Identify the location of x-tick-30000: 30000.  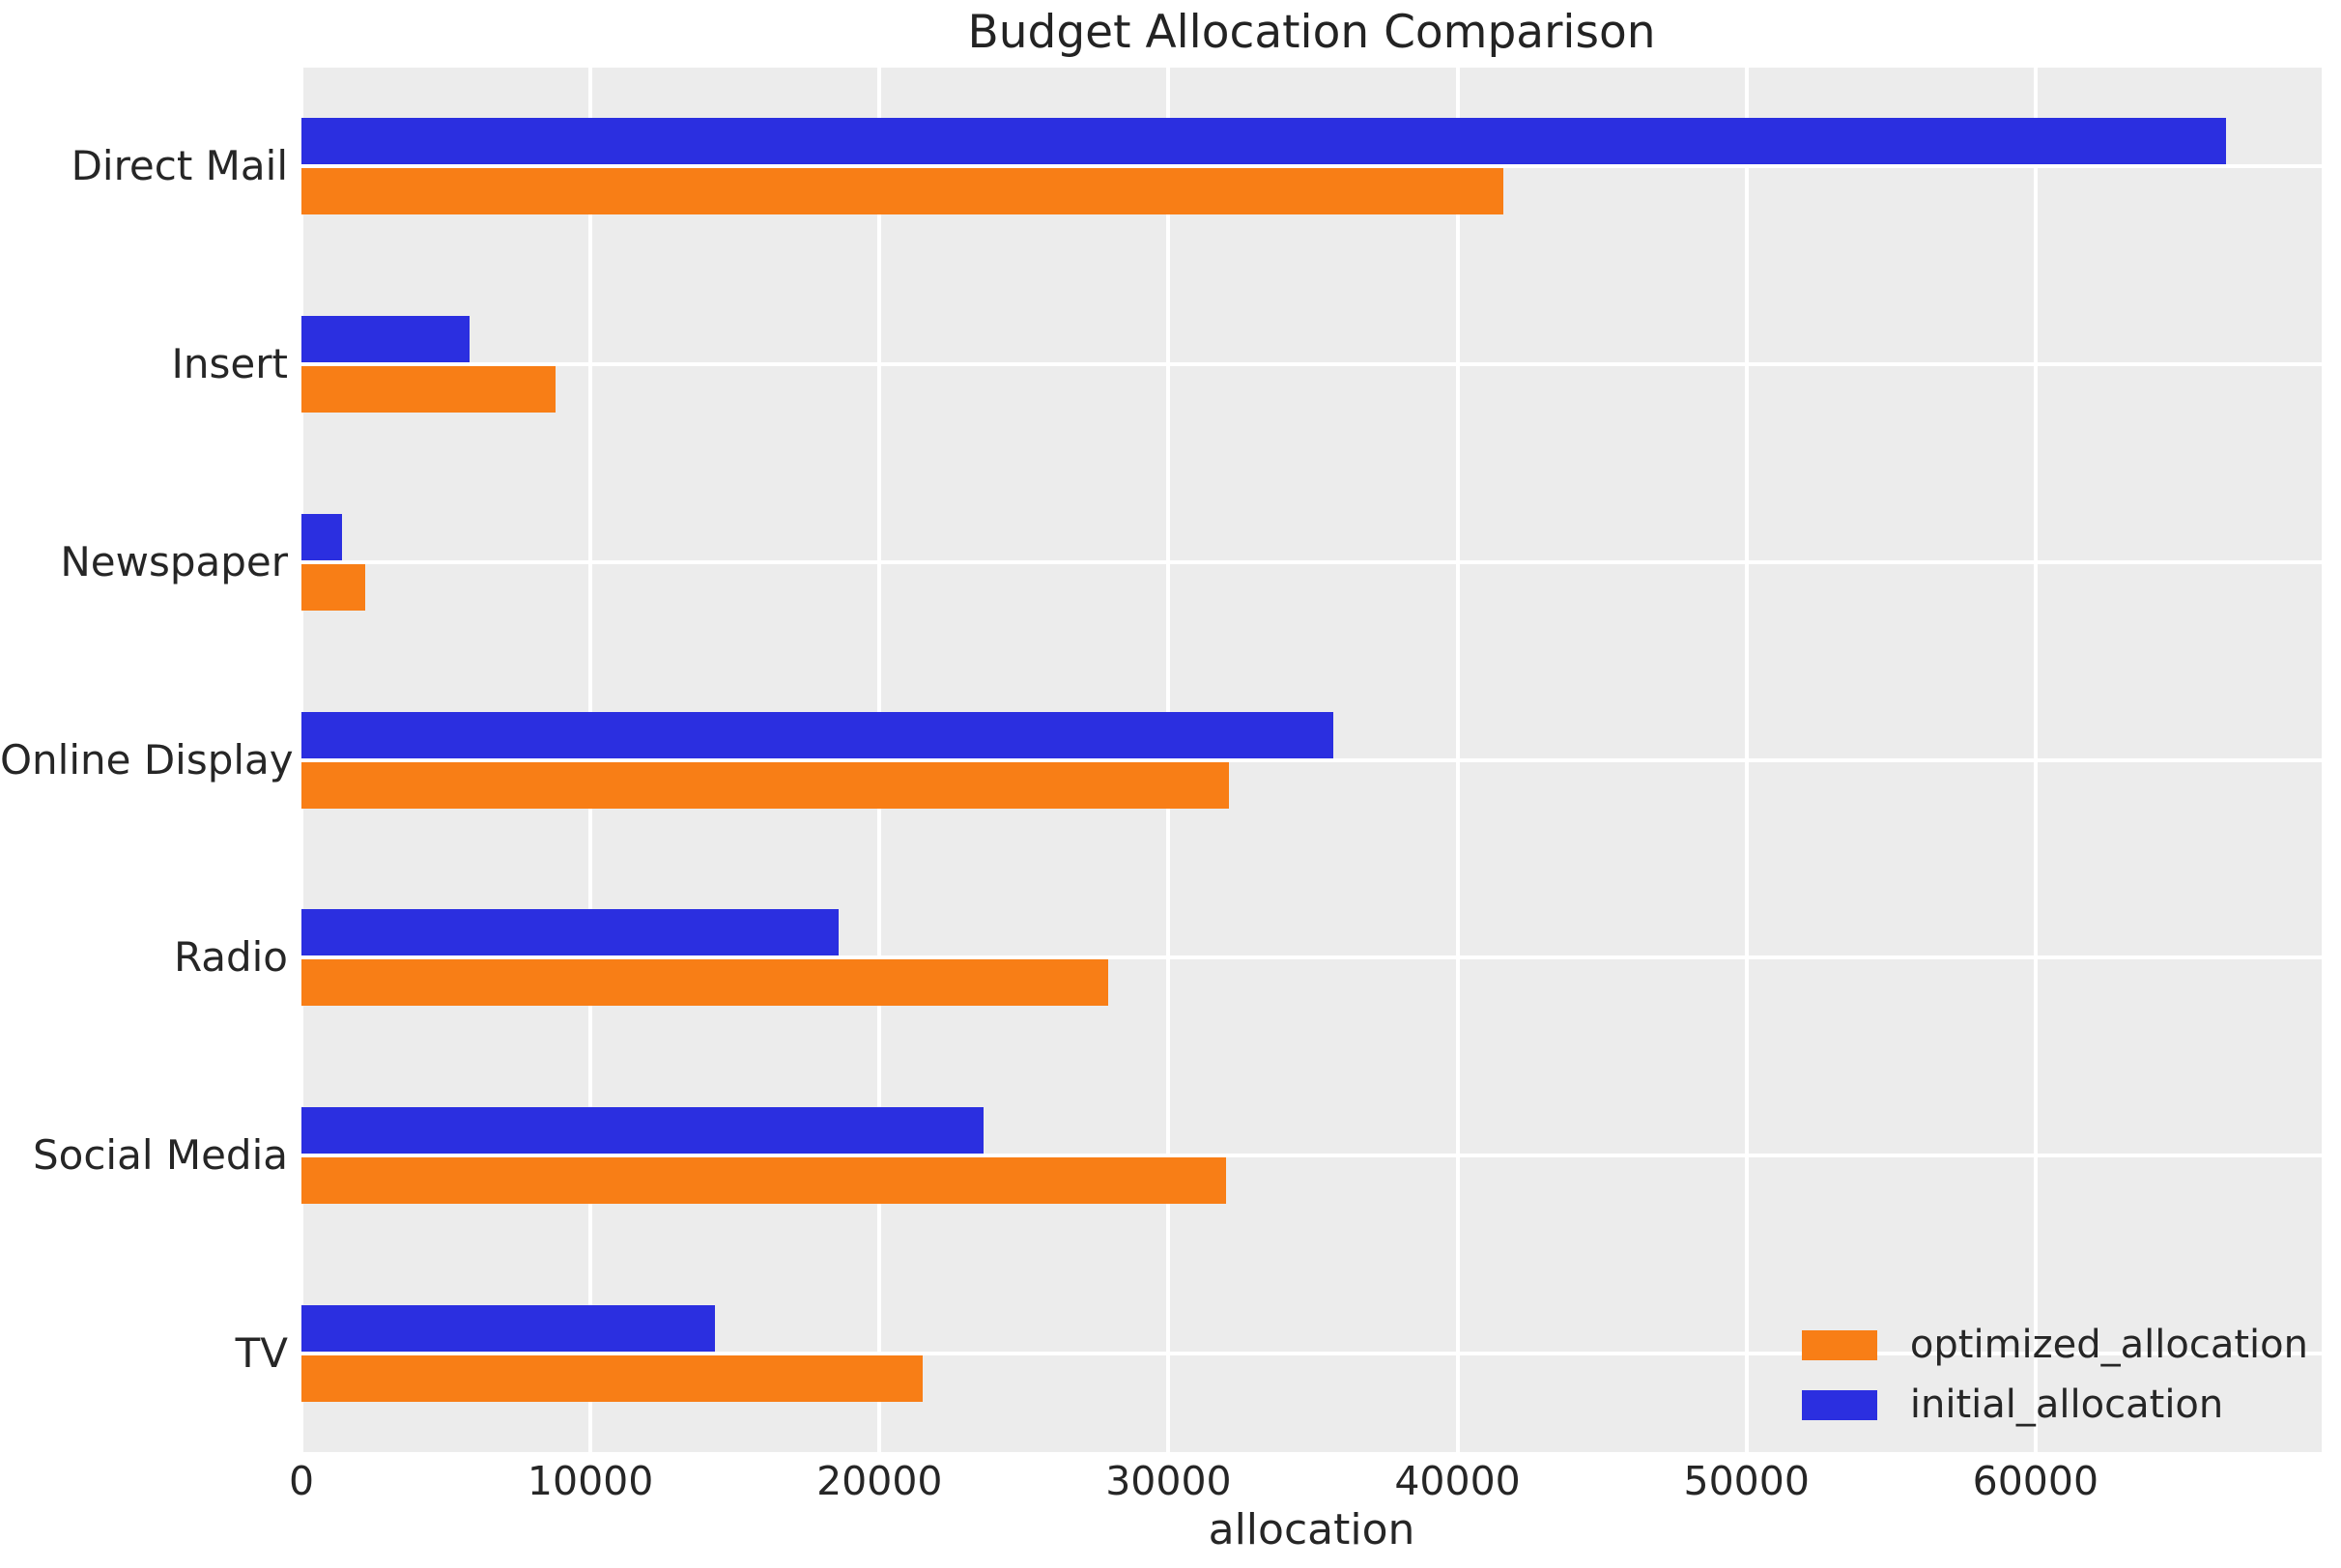
(1168, 1481).